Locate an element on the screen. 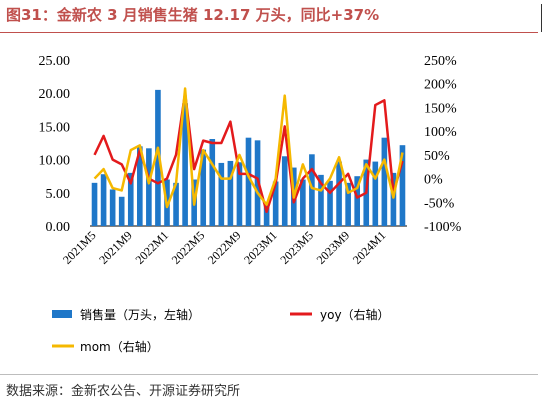 Image resolution: width=551 pixels, height=405 pixels. x-axis-tick-label: 2022M9 is located at coordinates (224, 247).